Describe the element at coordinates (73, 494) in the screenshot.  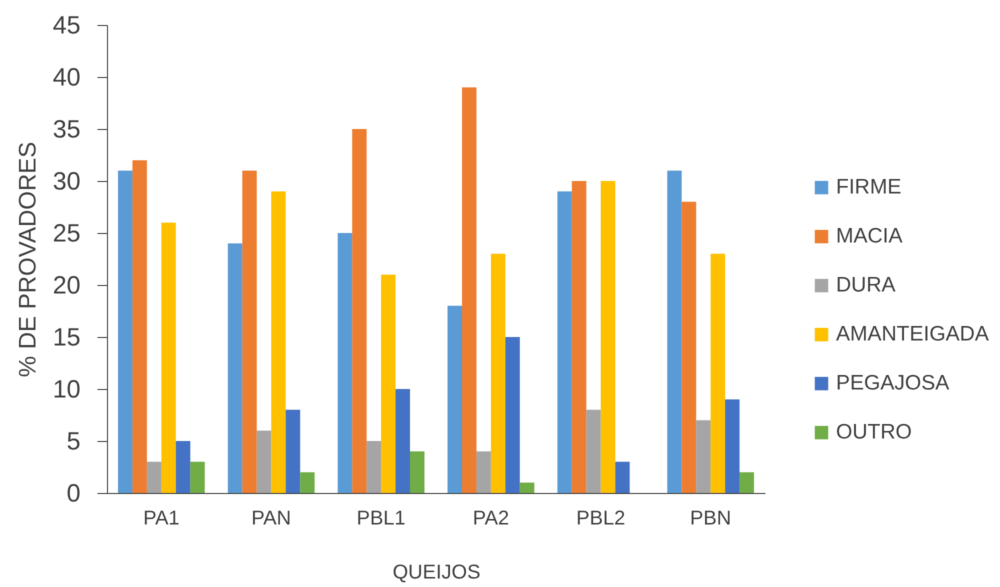
I see `y-tick-label: 0` at that location.